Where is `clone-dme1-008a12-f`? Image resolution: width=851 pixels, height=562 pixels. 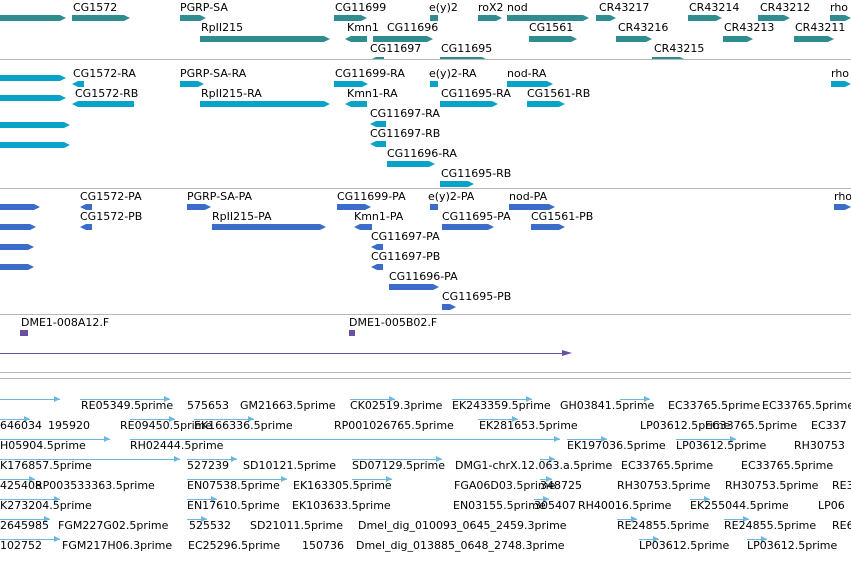
clone-dme1-008a12-f is located at coordinates (24, 333).